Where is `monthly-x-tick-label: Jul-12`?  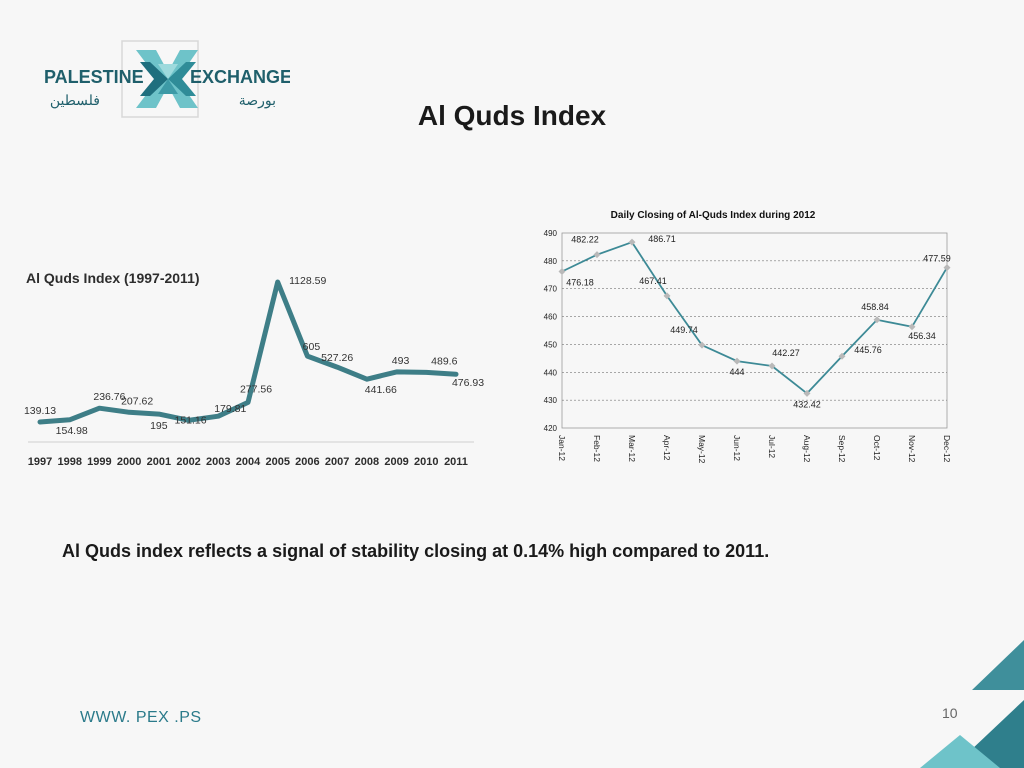 monthly-x-tick-label: Jul-12 is located at coordinates (772, 446).